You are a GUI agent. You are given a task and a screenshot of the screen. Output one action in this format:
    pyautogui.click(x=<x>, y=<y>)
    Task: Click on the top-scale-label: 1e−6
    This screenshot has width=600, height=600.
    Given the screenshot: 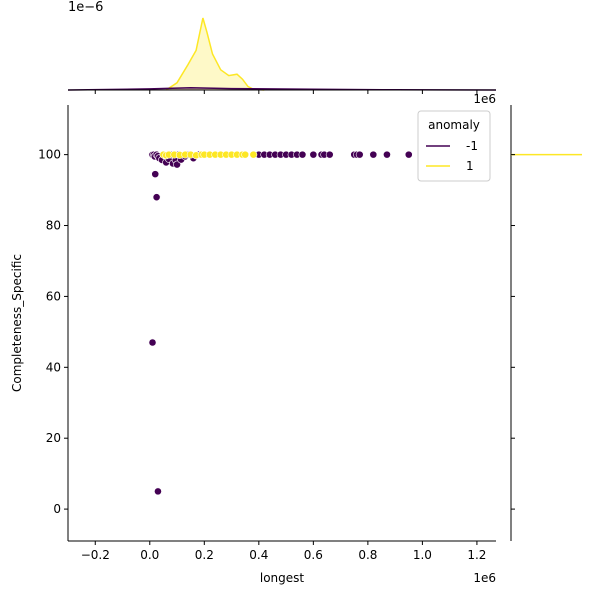 What is the action you would take?
    pyautogui.click(x=85, y=7)
    